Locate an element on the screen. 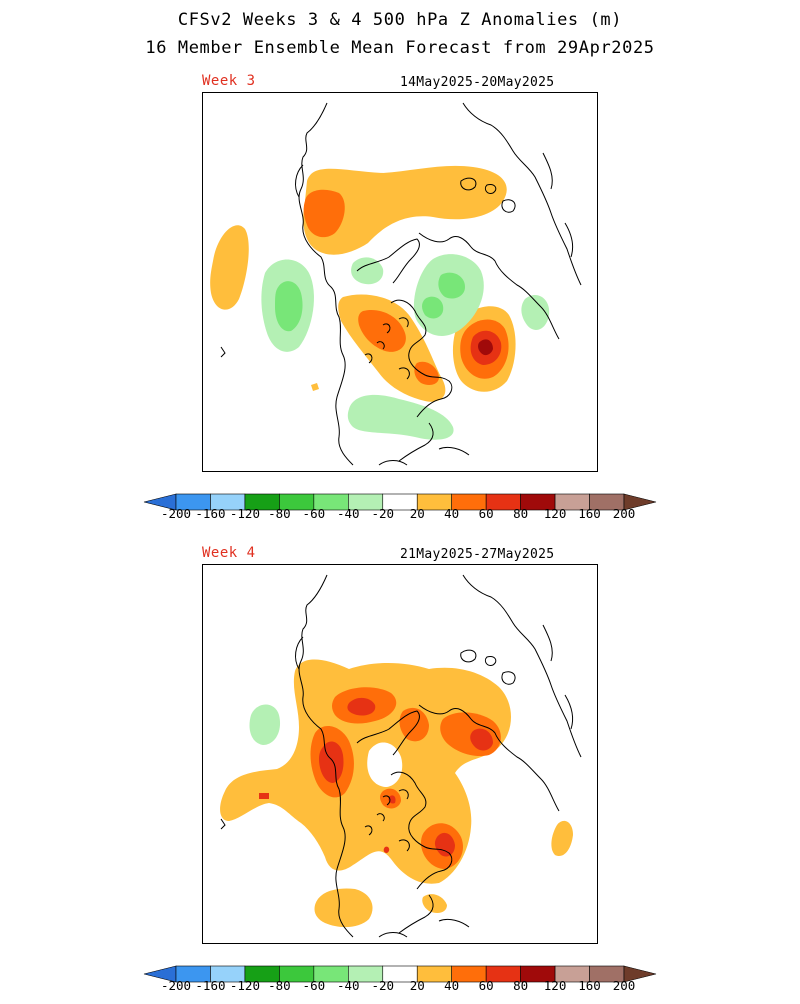 This screenshot has height=1004, width=800. w3-colorbar-tick-label: -20 is located at coordinates (383, 513).